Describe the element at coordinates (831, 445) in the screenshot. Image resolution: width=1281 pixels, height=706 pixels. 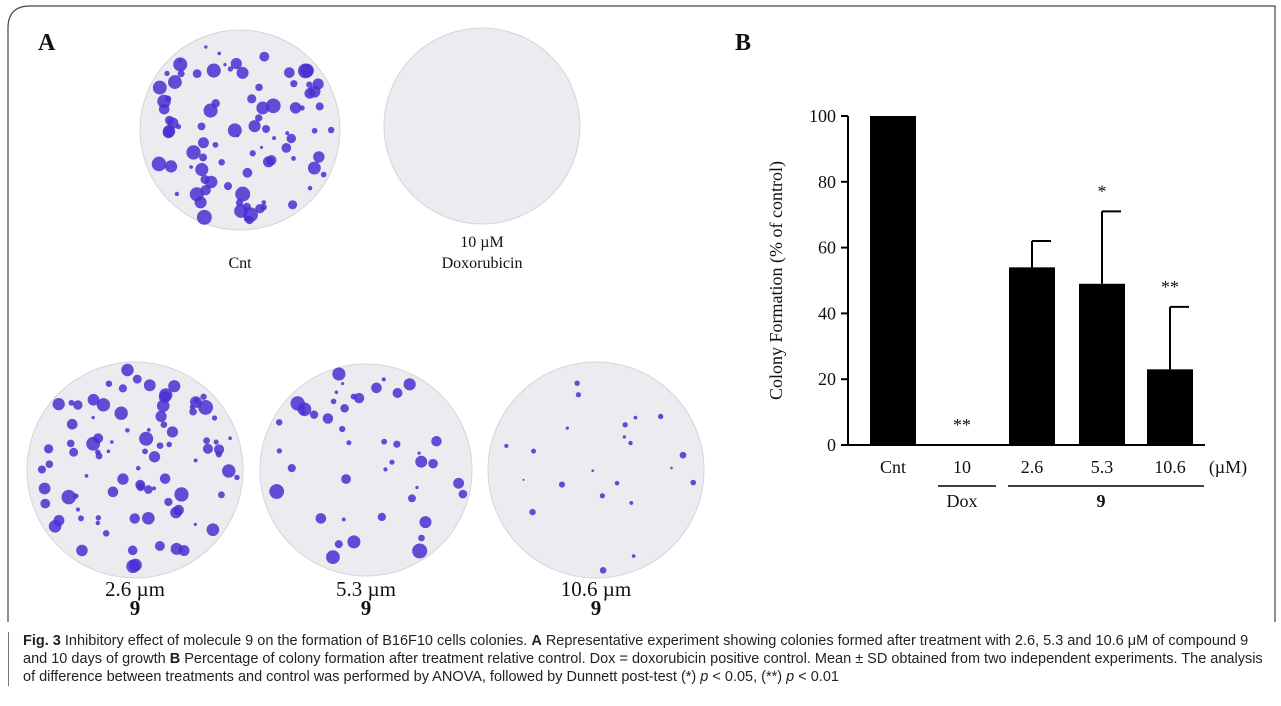
I see `y-tick-label: 0` at that location.